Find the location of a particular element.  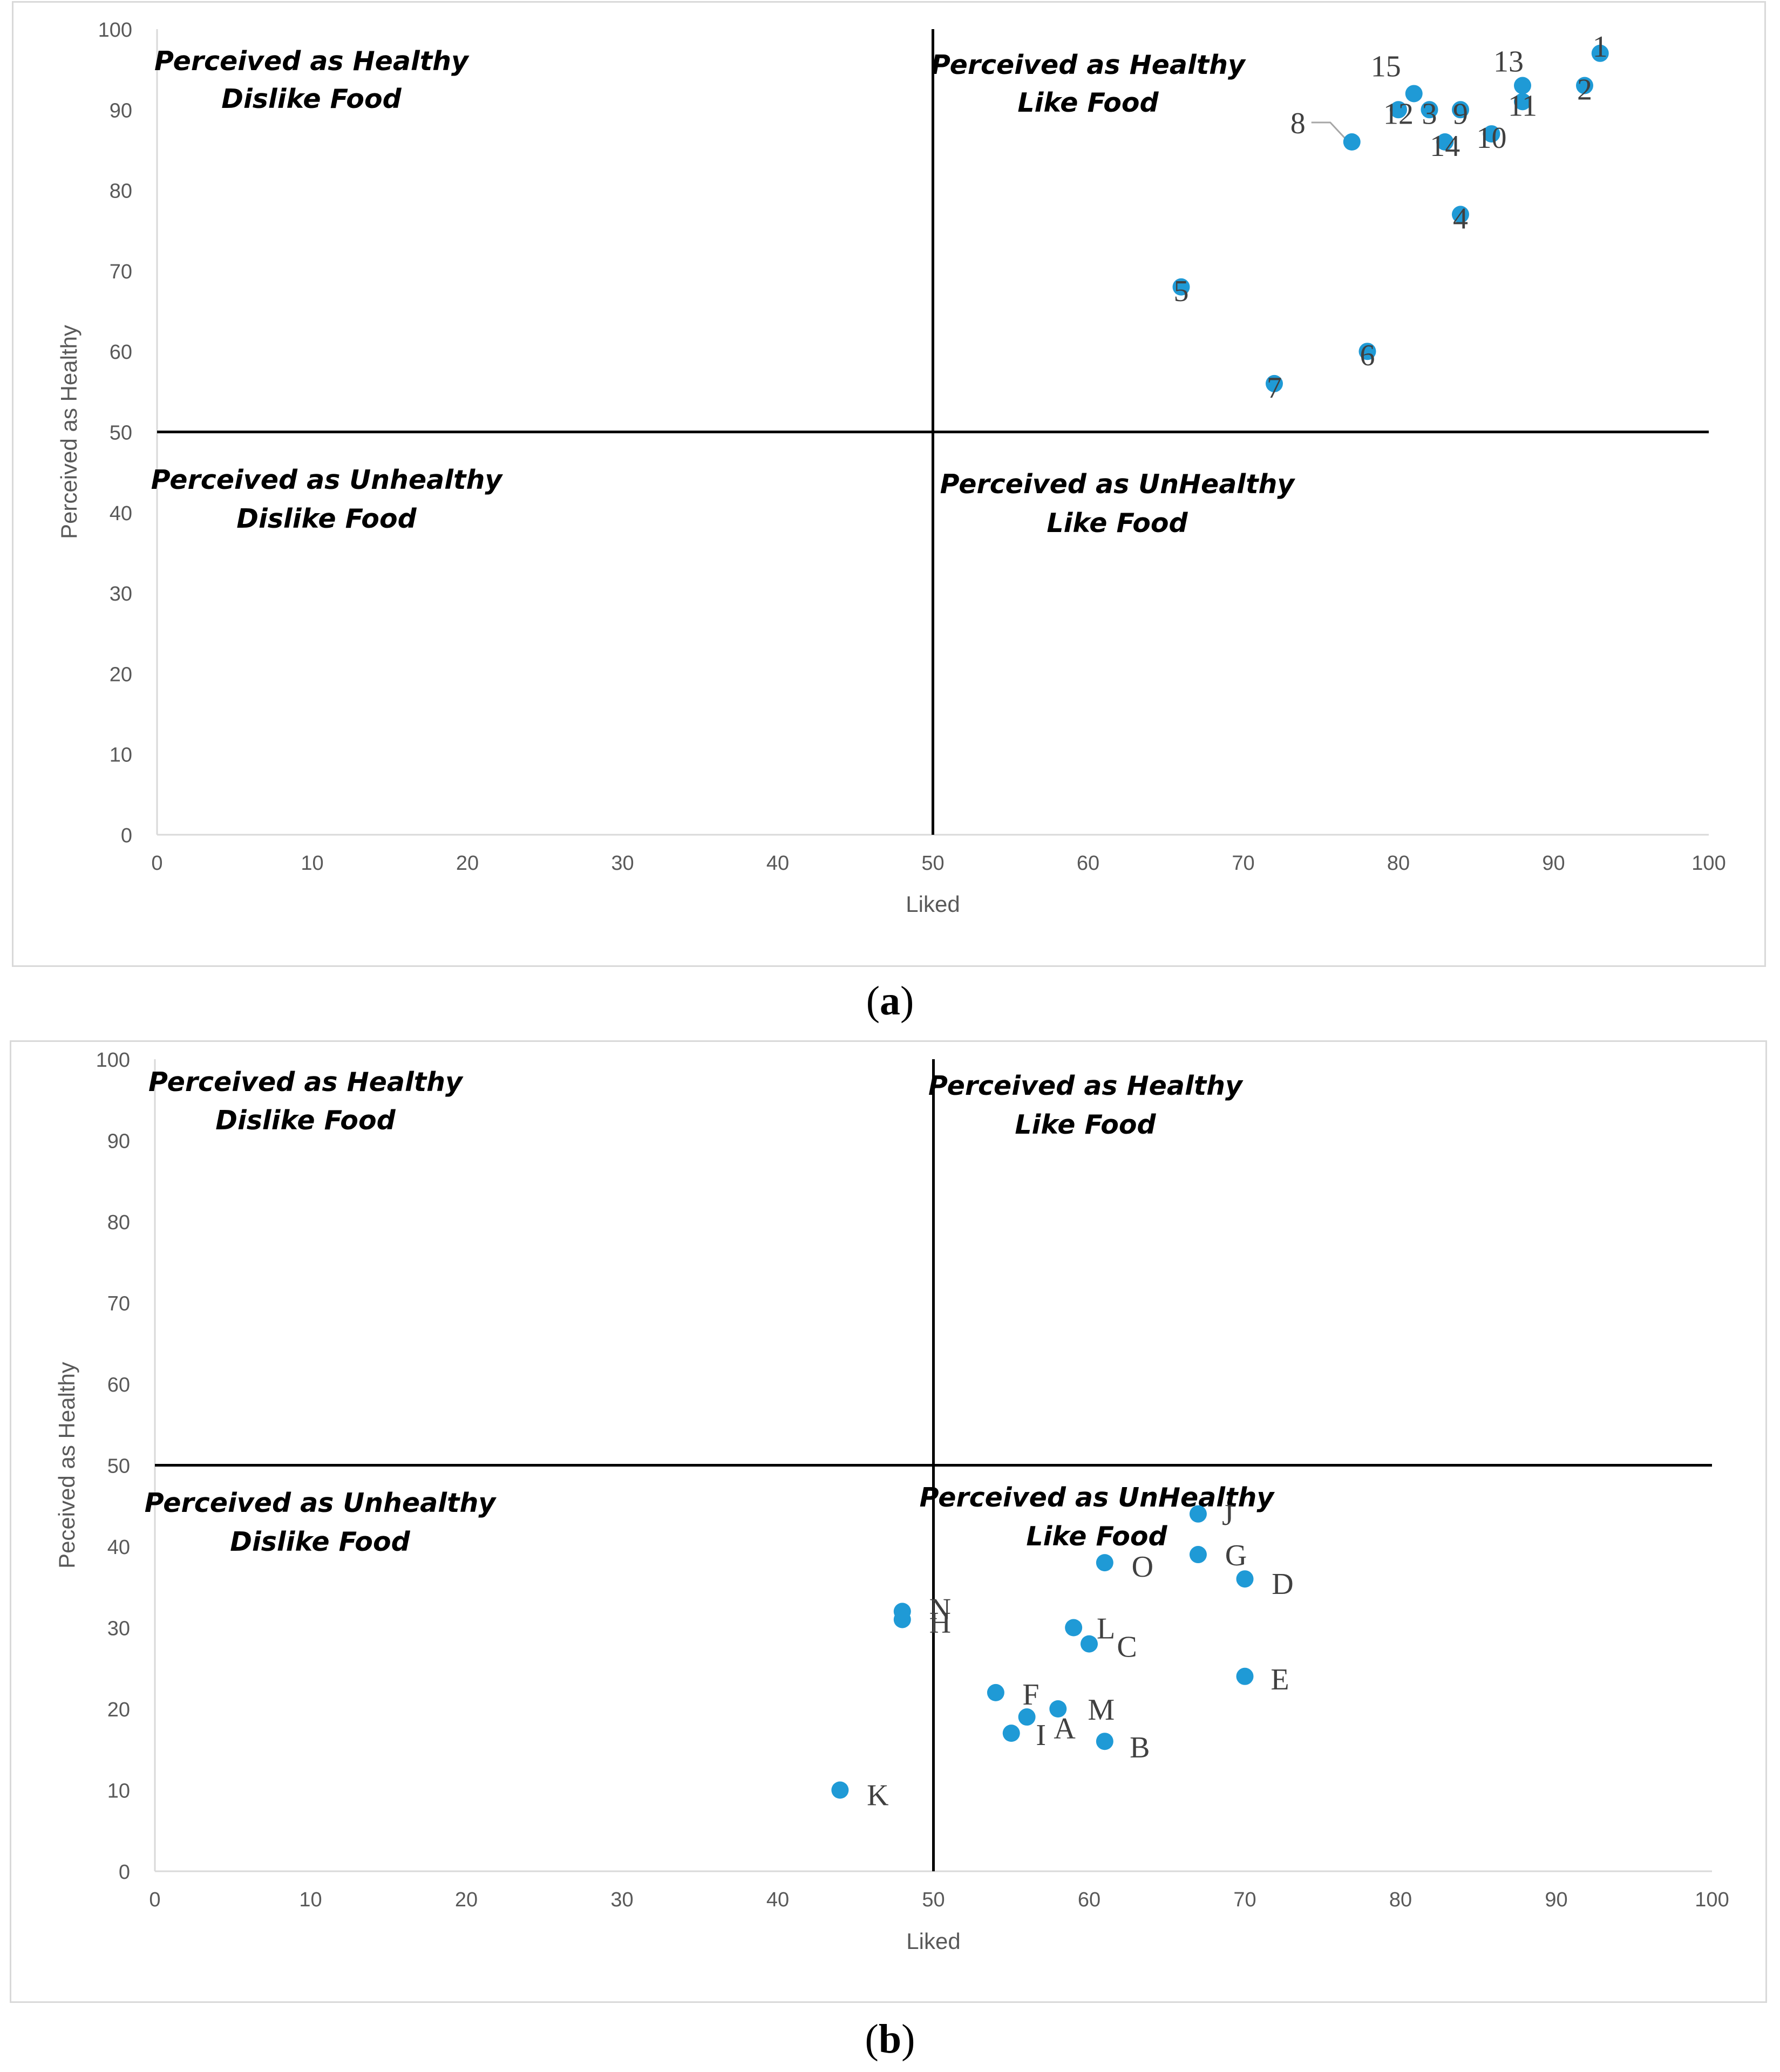

y-tick-label: 70 is located at coordinates (118, 1304).